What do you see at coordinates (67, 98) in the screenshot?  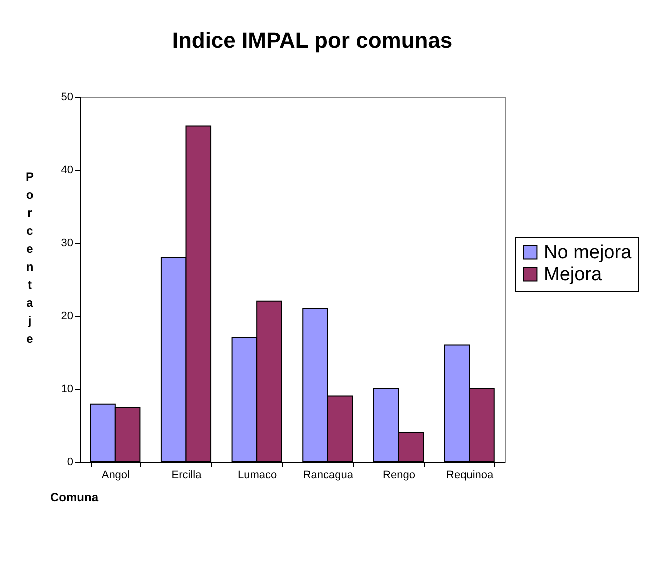 I see `y-tick-label: 50` at bounding box center [67, 98].